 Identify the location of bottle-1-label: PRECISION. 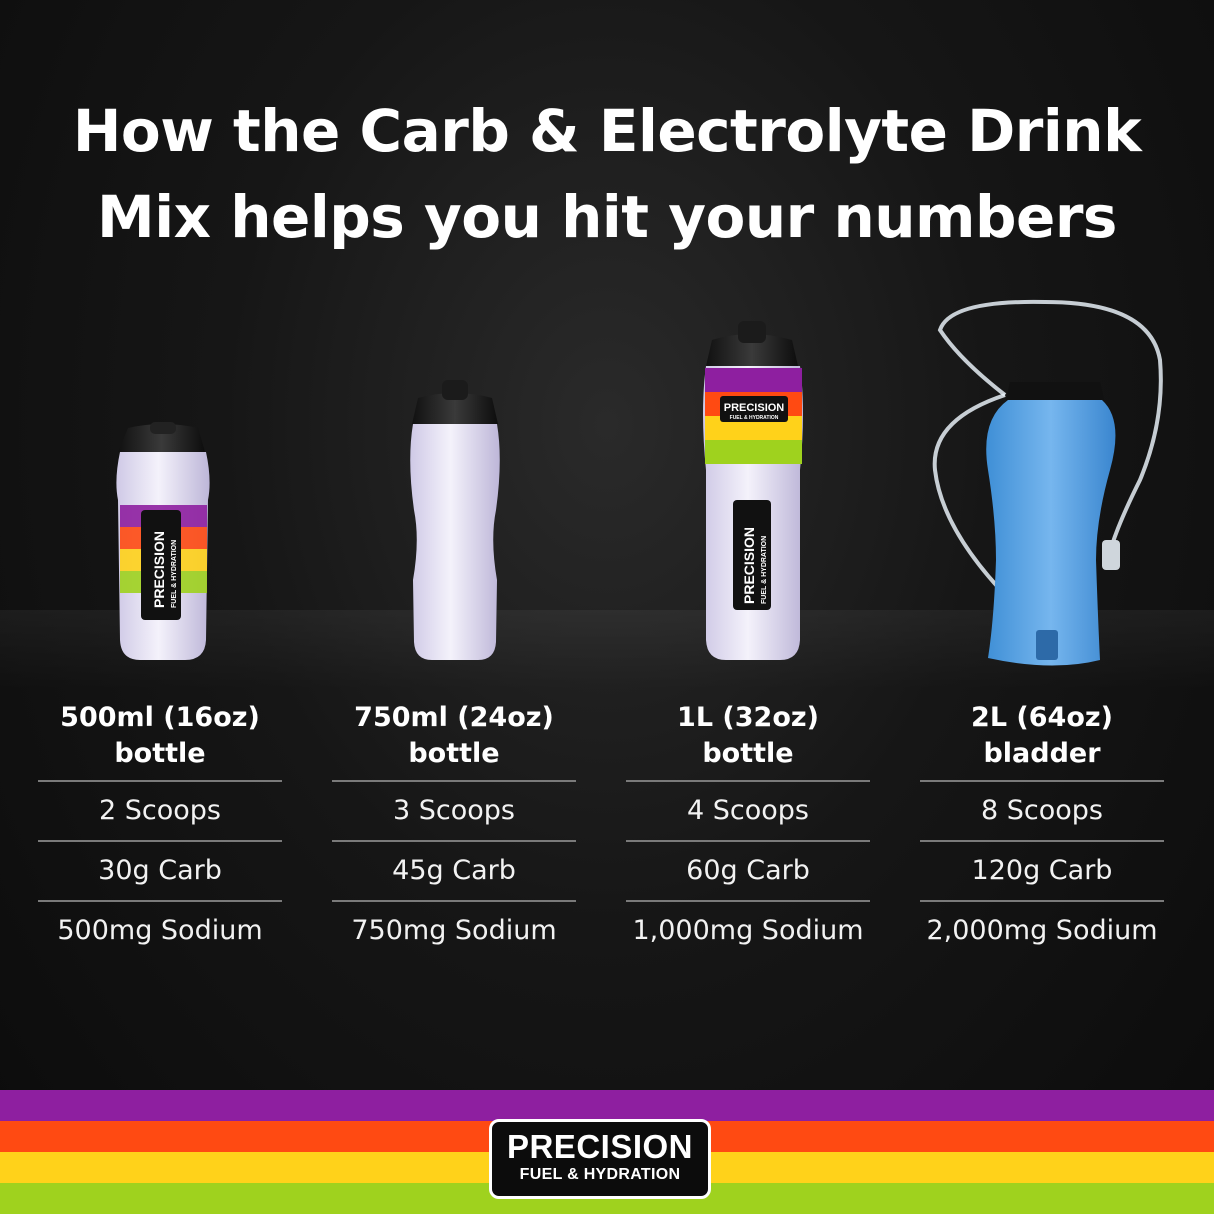
(159, 569).